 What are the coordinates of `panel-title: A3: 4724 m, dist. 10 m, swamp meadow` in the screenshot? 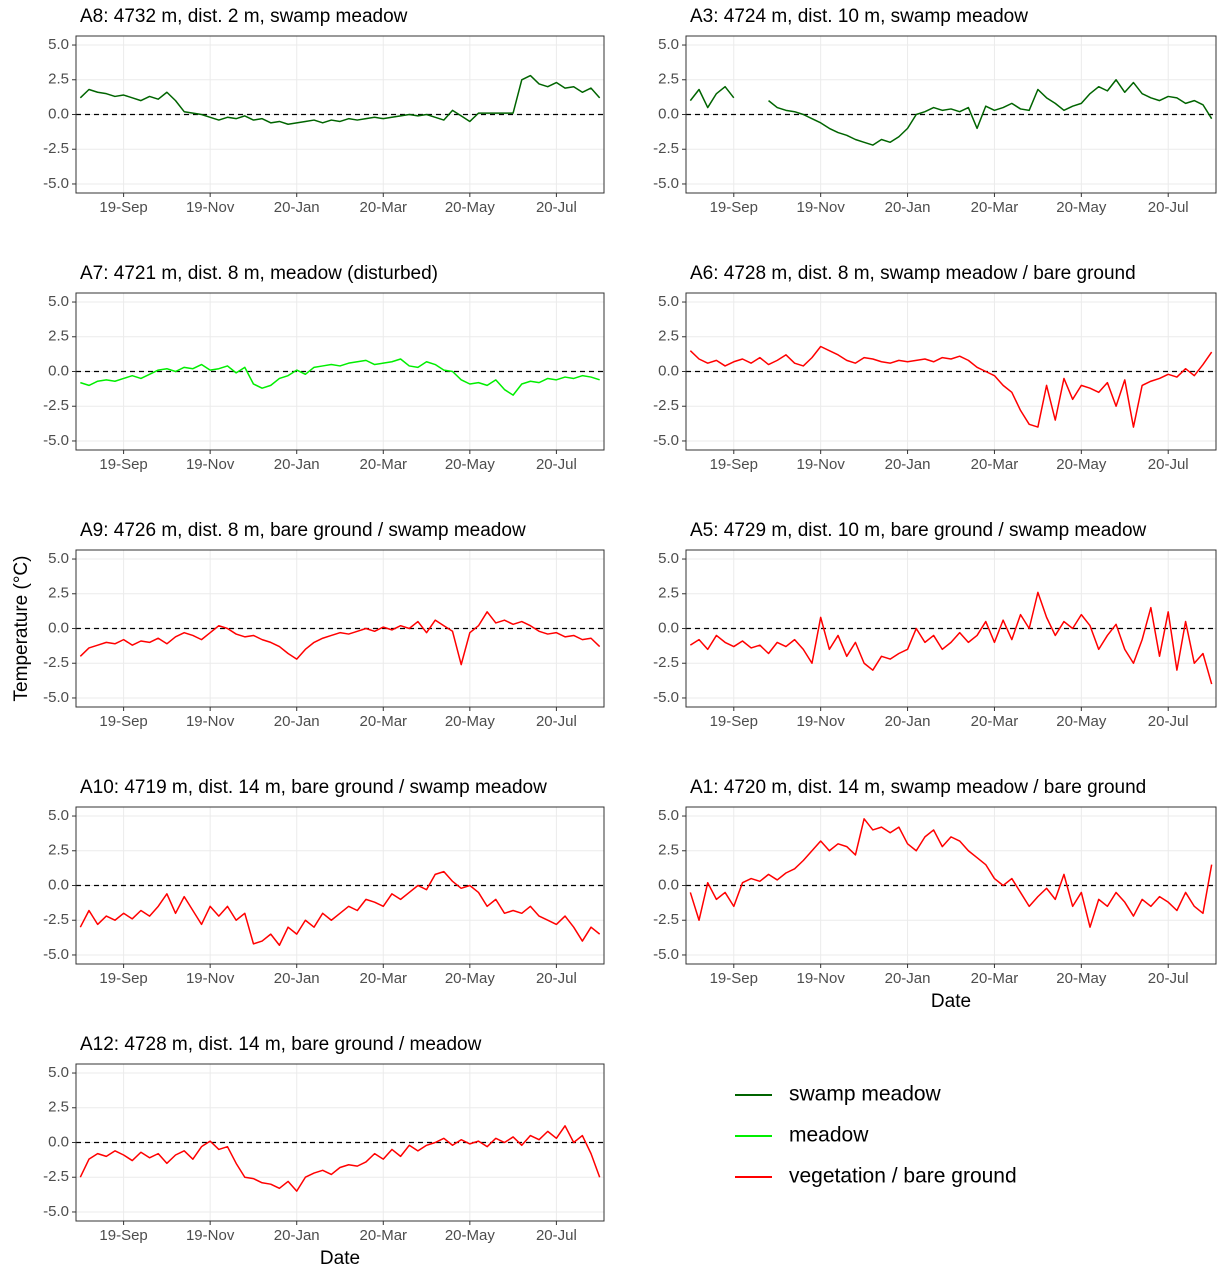 It's located at (859, 16).